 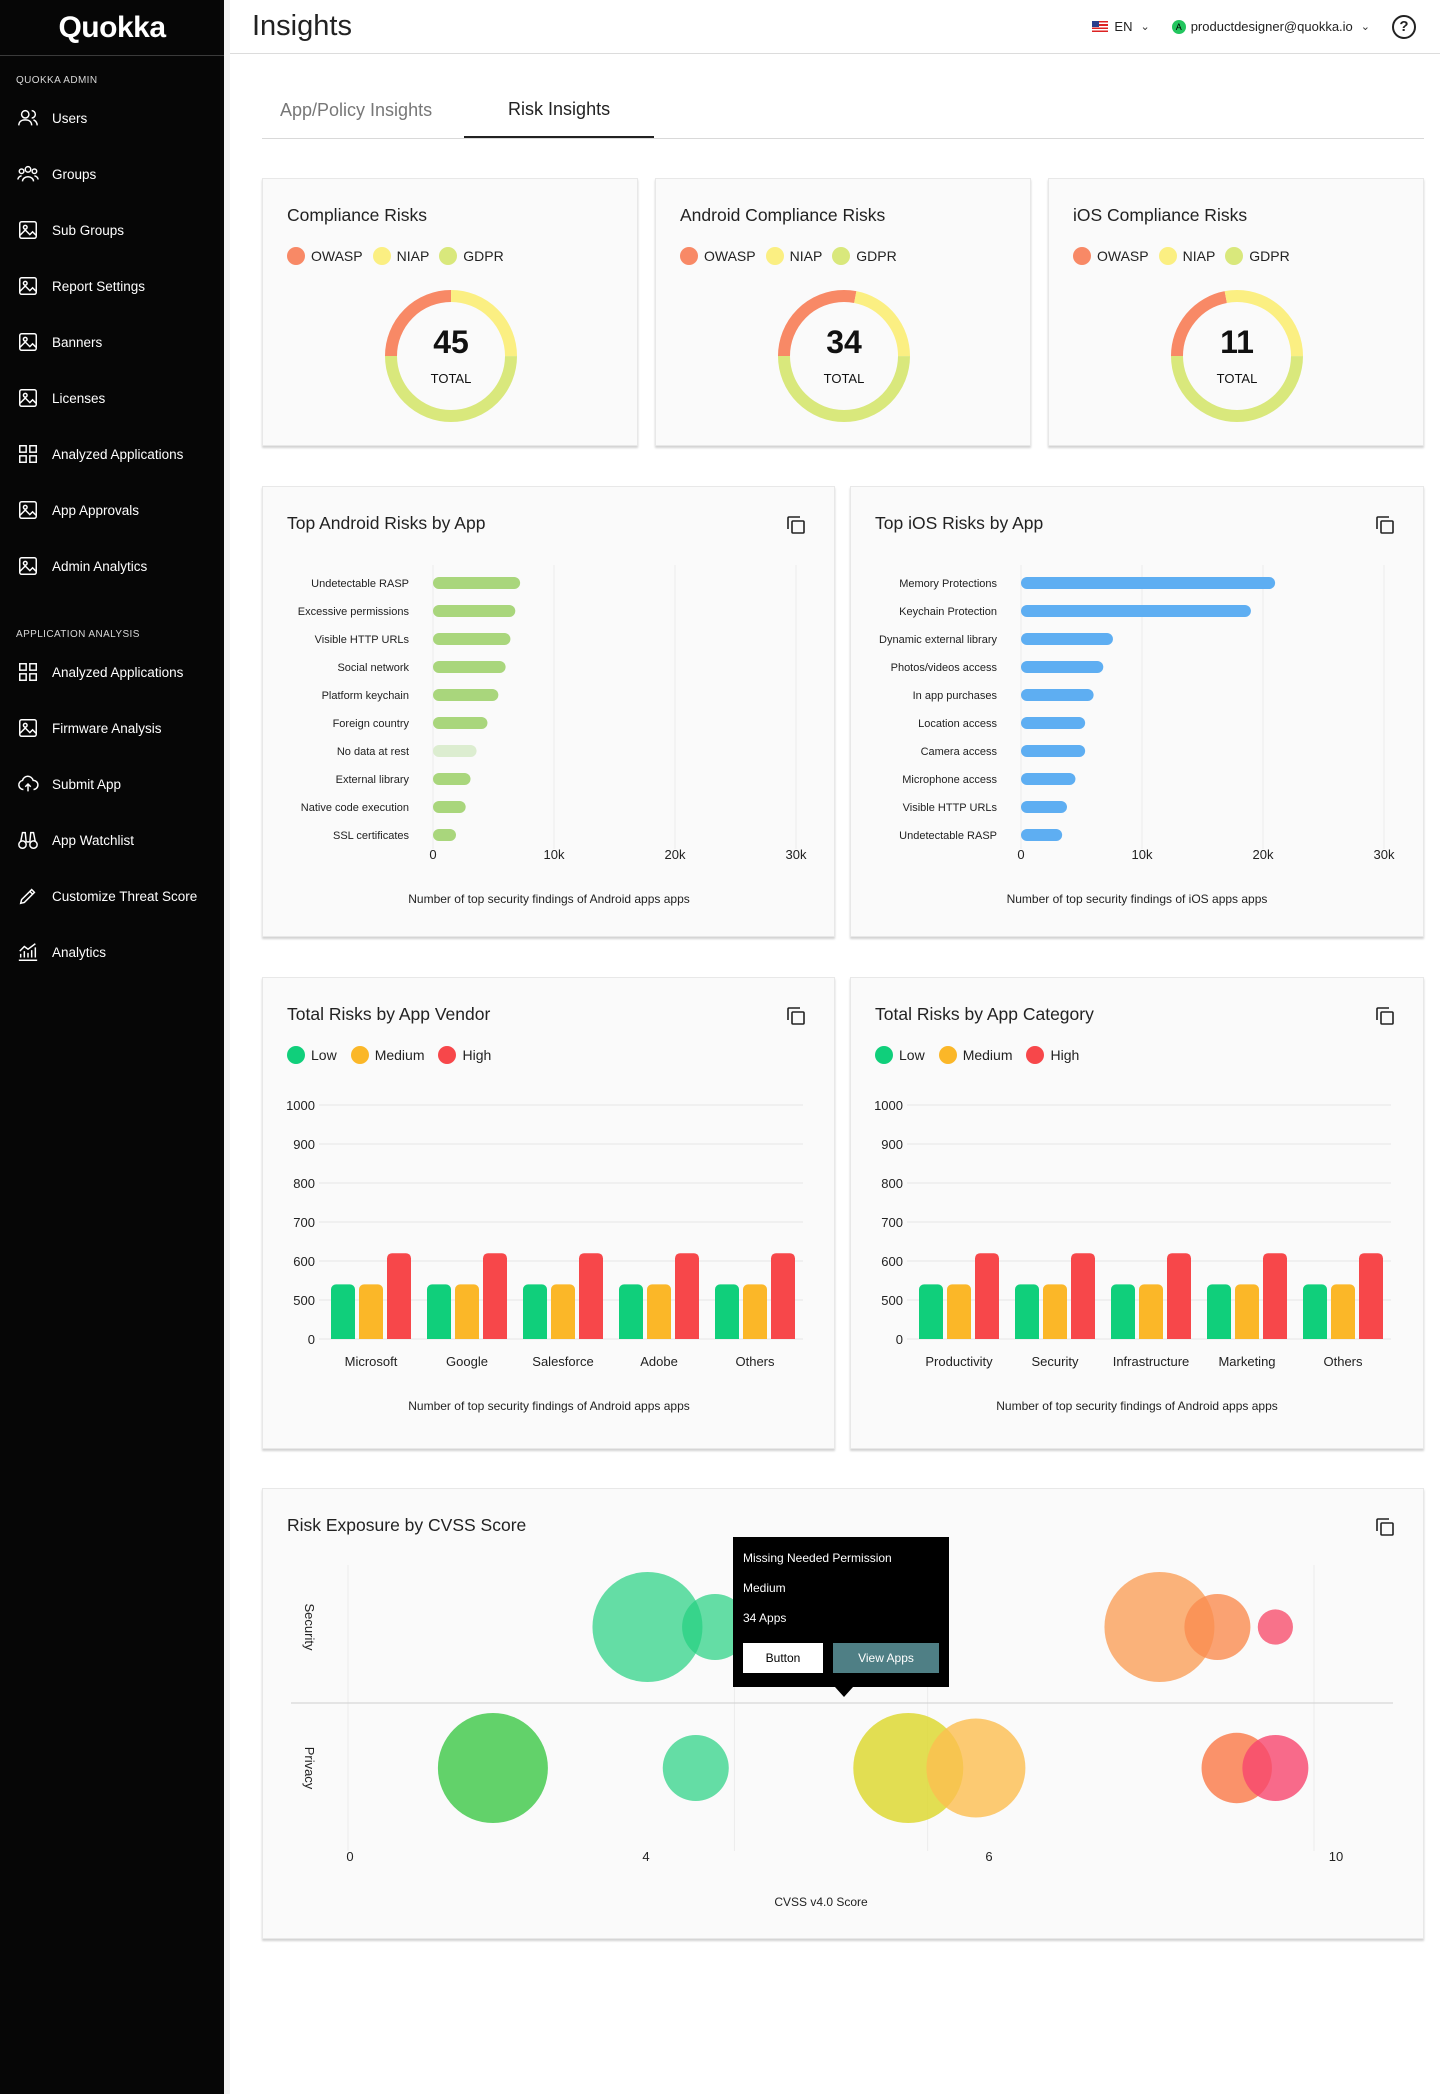 I want to click on sidebar-item-admin-analytics: Admin Analytics, so click(x=112, y=566).